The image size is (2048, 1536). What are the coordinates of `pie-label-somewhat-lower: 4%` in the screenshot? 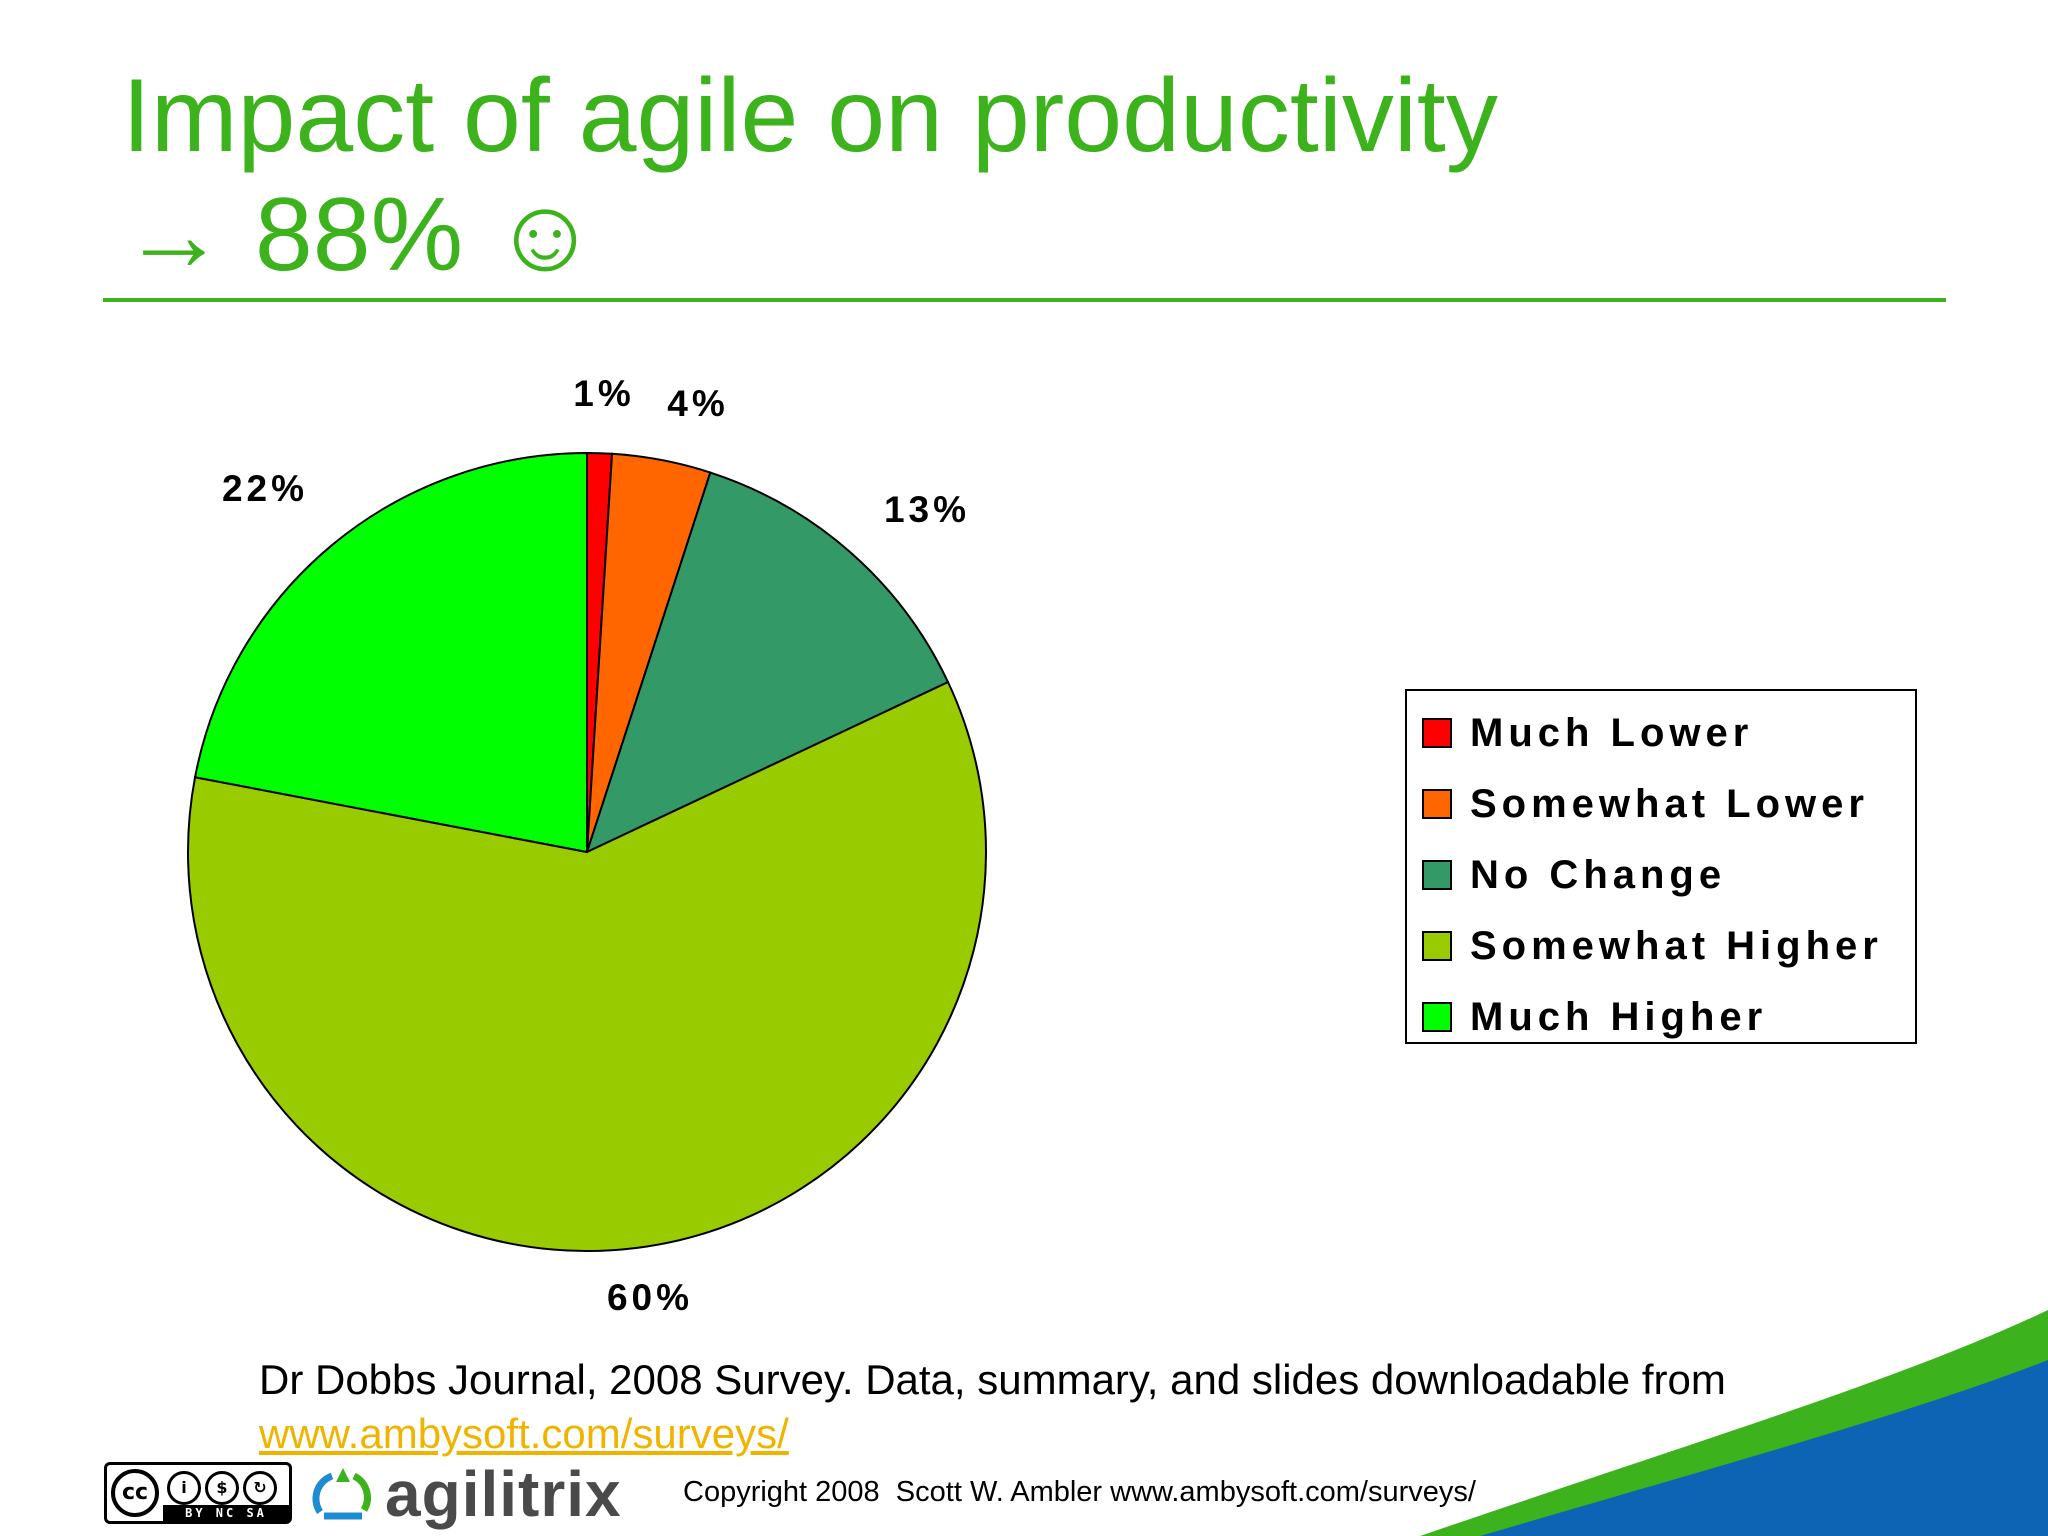 It's located at (697, 403).